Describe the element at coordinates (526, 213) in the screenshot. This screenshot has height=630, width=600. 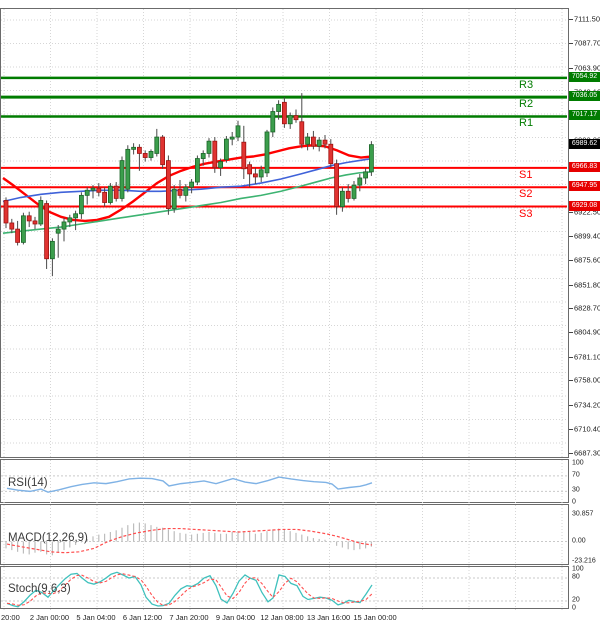
I see `level-label-s3: S3` at that location.